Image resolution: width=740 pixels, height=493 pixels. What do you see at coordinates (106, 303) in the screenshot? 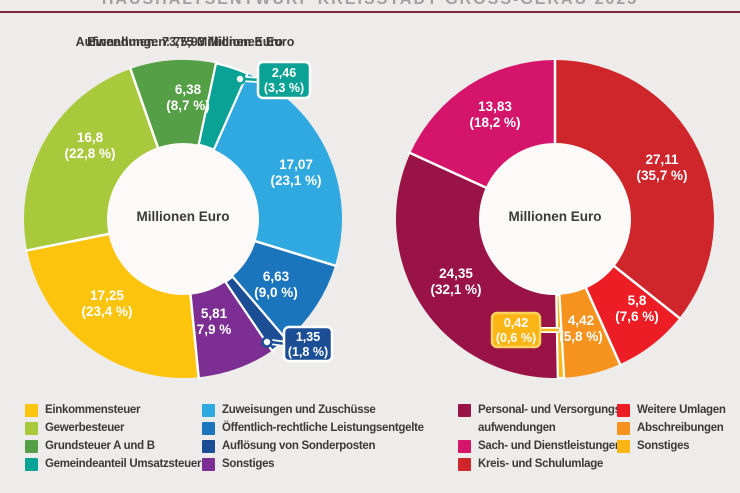
I see `slice-label: 17,25 (23,4 %)` at bounding box center [106, 303].